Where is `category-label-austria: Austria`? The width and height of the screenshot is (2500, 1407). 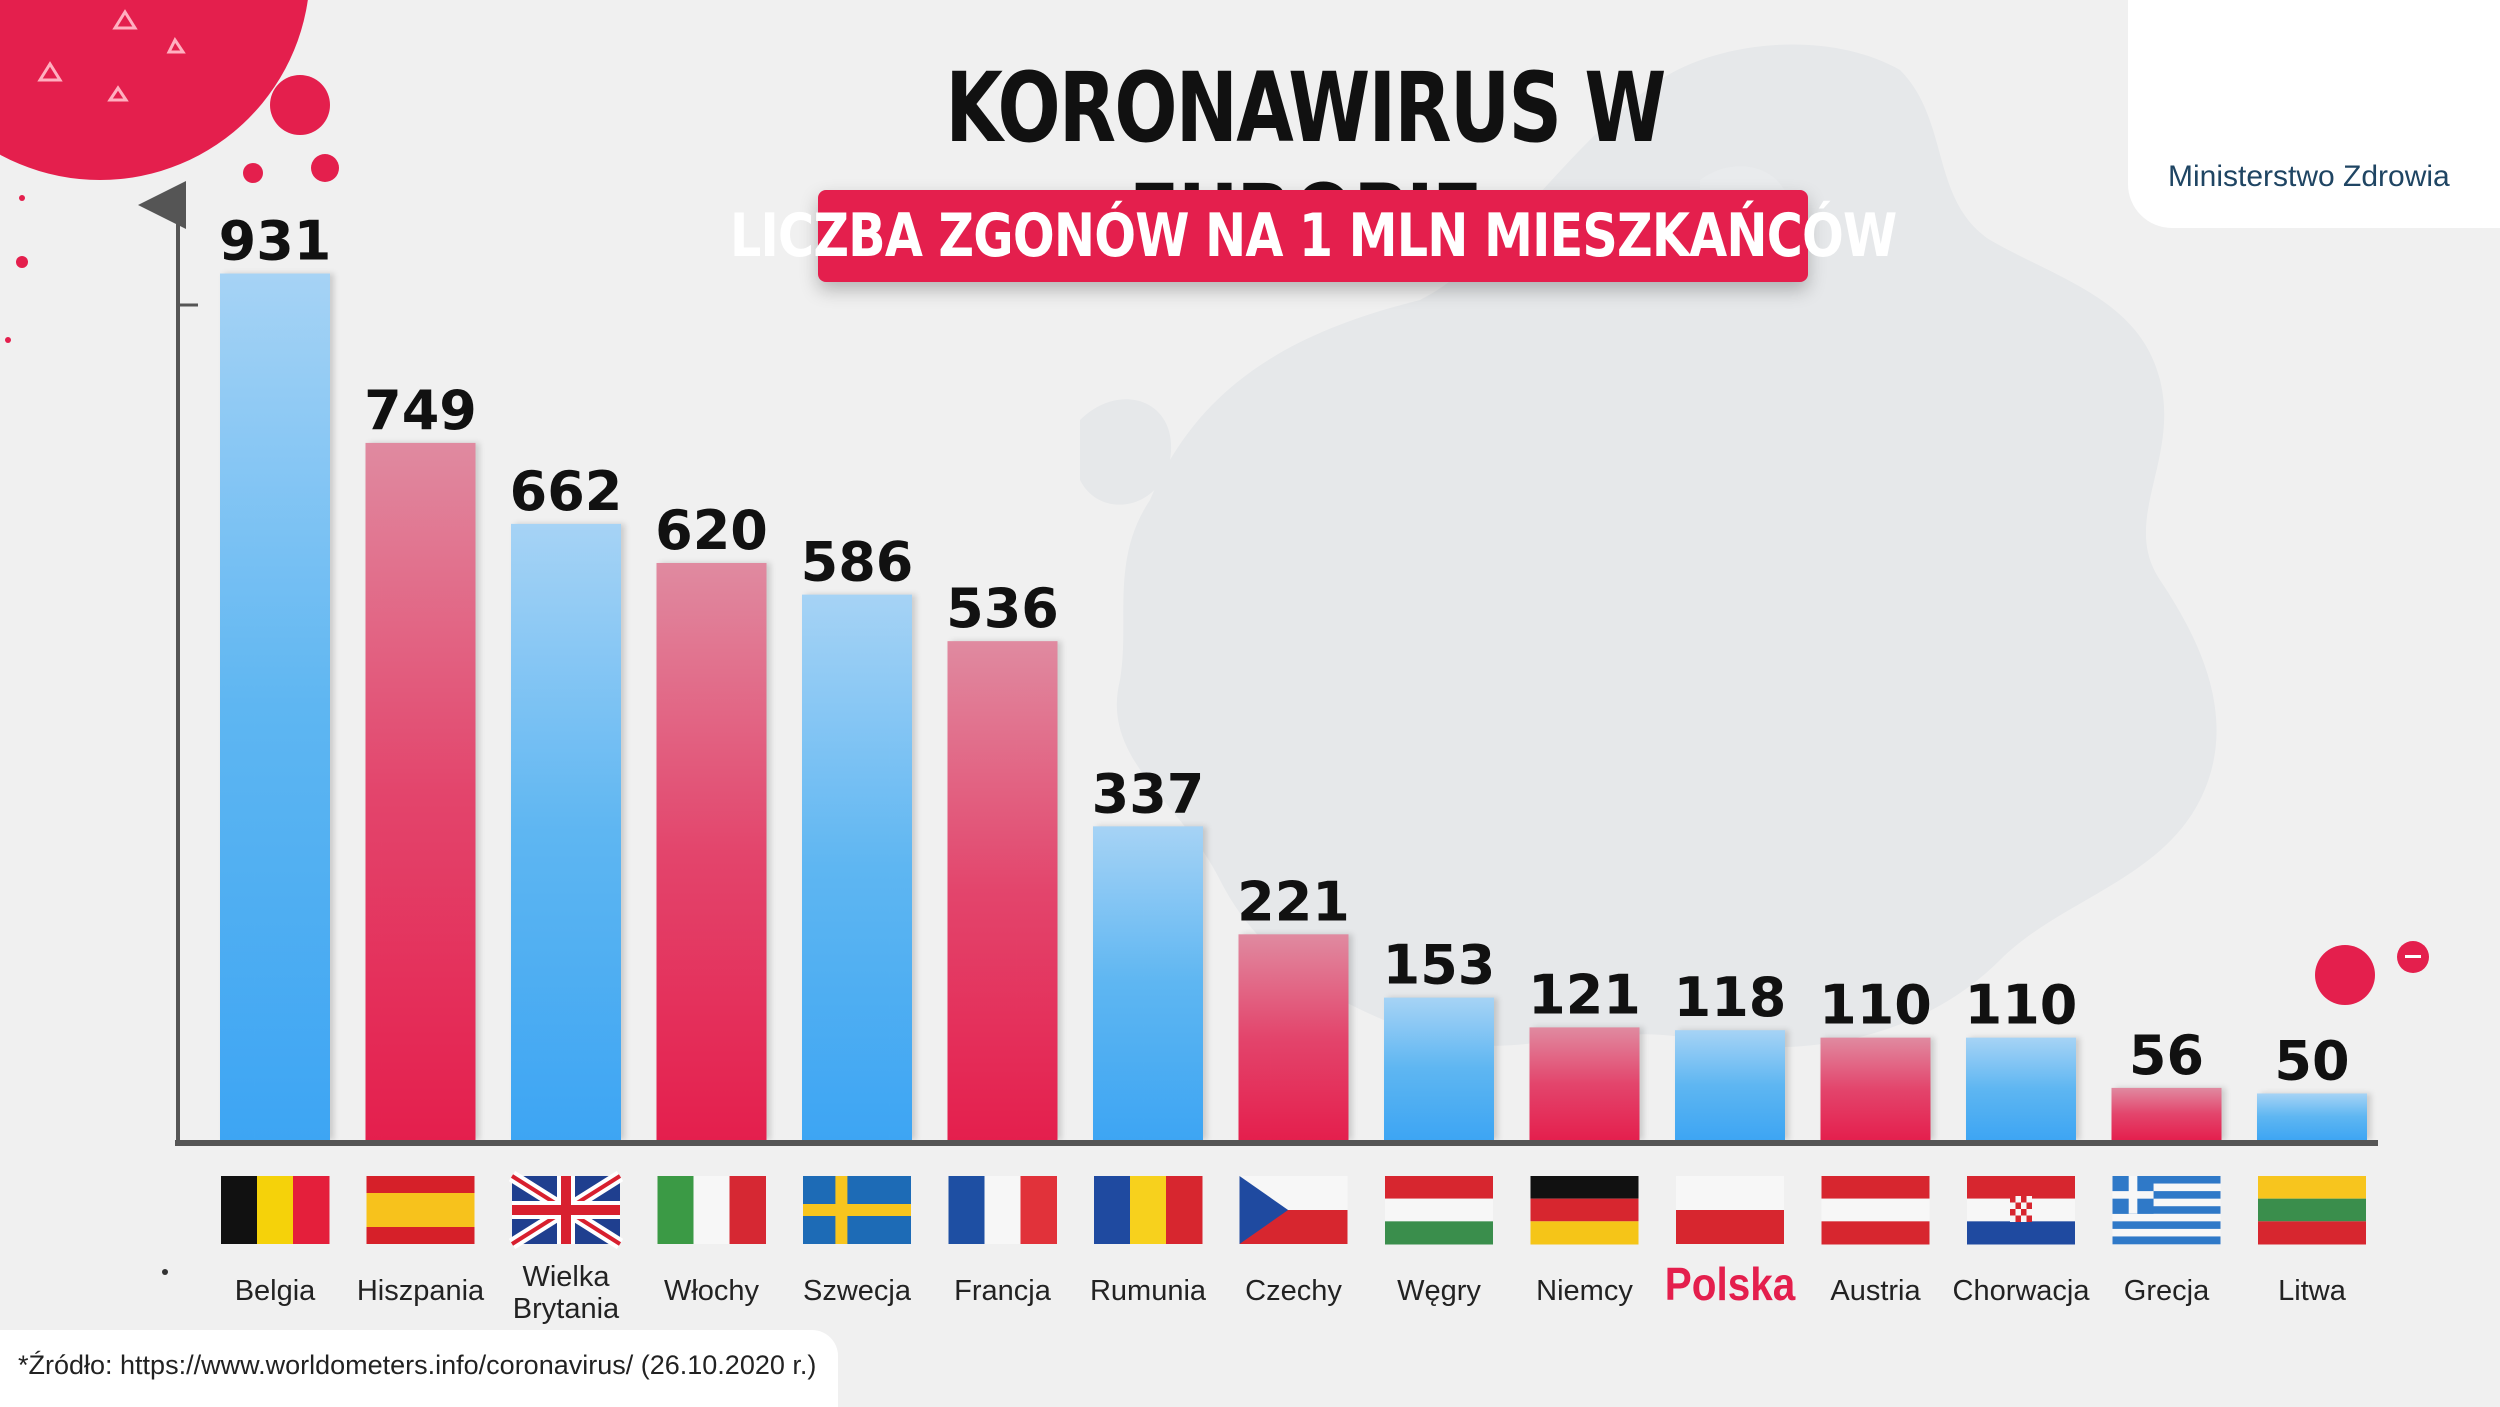
category-label-austria: Austria is located at coordinates (1875, 1291).